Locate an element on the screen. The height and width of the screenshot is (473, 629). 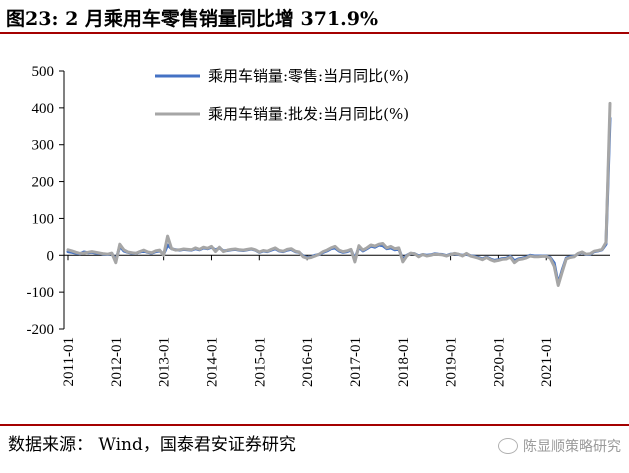
x-tick-label: 2017-01 is located at coordinates (356, 362).